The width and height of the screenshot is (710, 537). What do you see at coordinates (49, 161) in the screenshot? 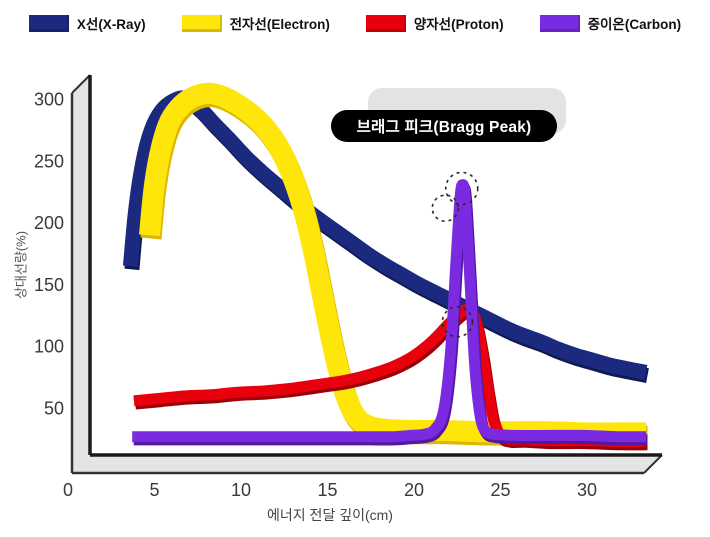
I see `tick-label: 250` at bounding box center [49, 161].